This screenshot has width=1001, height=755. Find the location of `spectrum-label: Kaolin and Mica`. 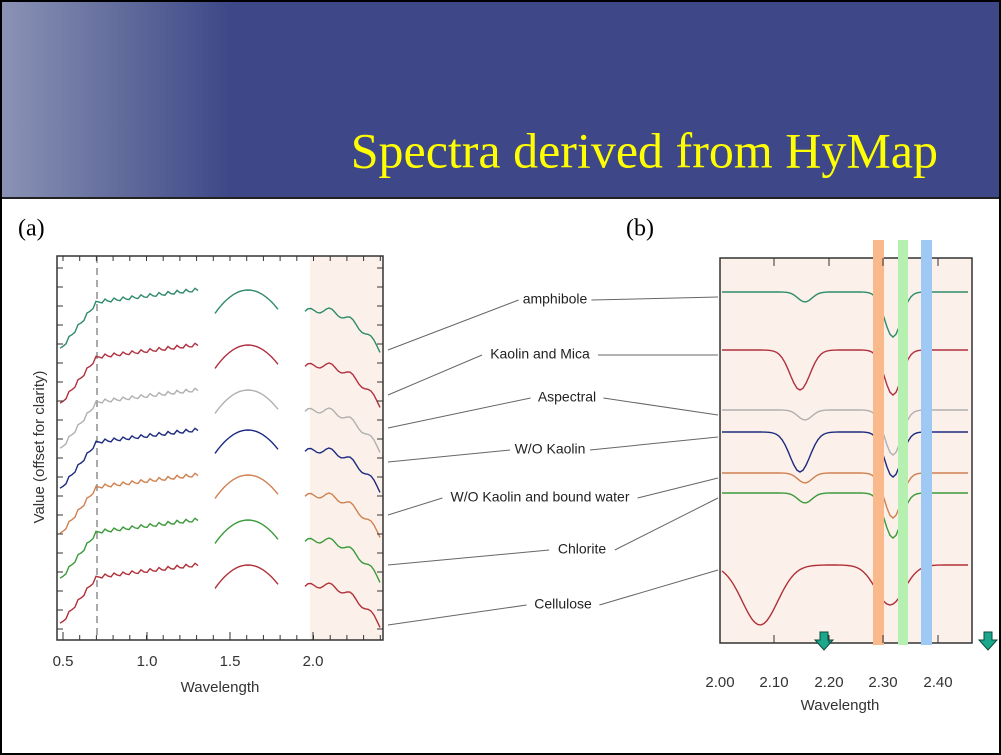

spectrum-label: Kaolin and Mica is located at coordinates (540, 354).